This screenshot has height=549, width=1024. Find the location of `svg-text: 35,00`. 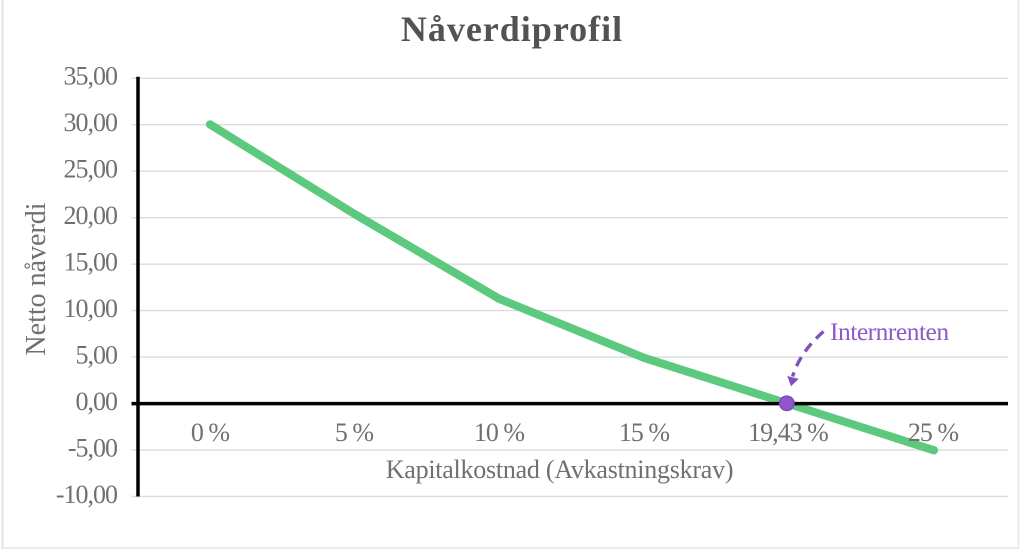

svg-text: 35,00 is located at coordinates (91, 76).